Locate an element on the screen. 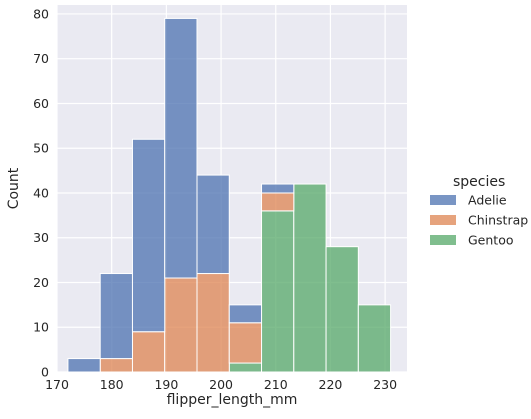 This screenshot has height=419, width=531. y-tick-label: 50 is located at coordinates (41, 148).